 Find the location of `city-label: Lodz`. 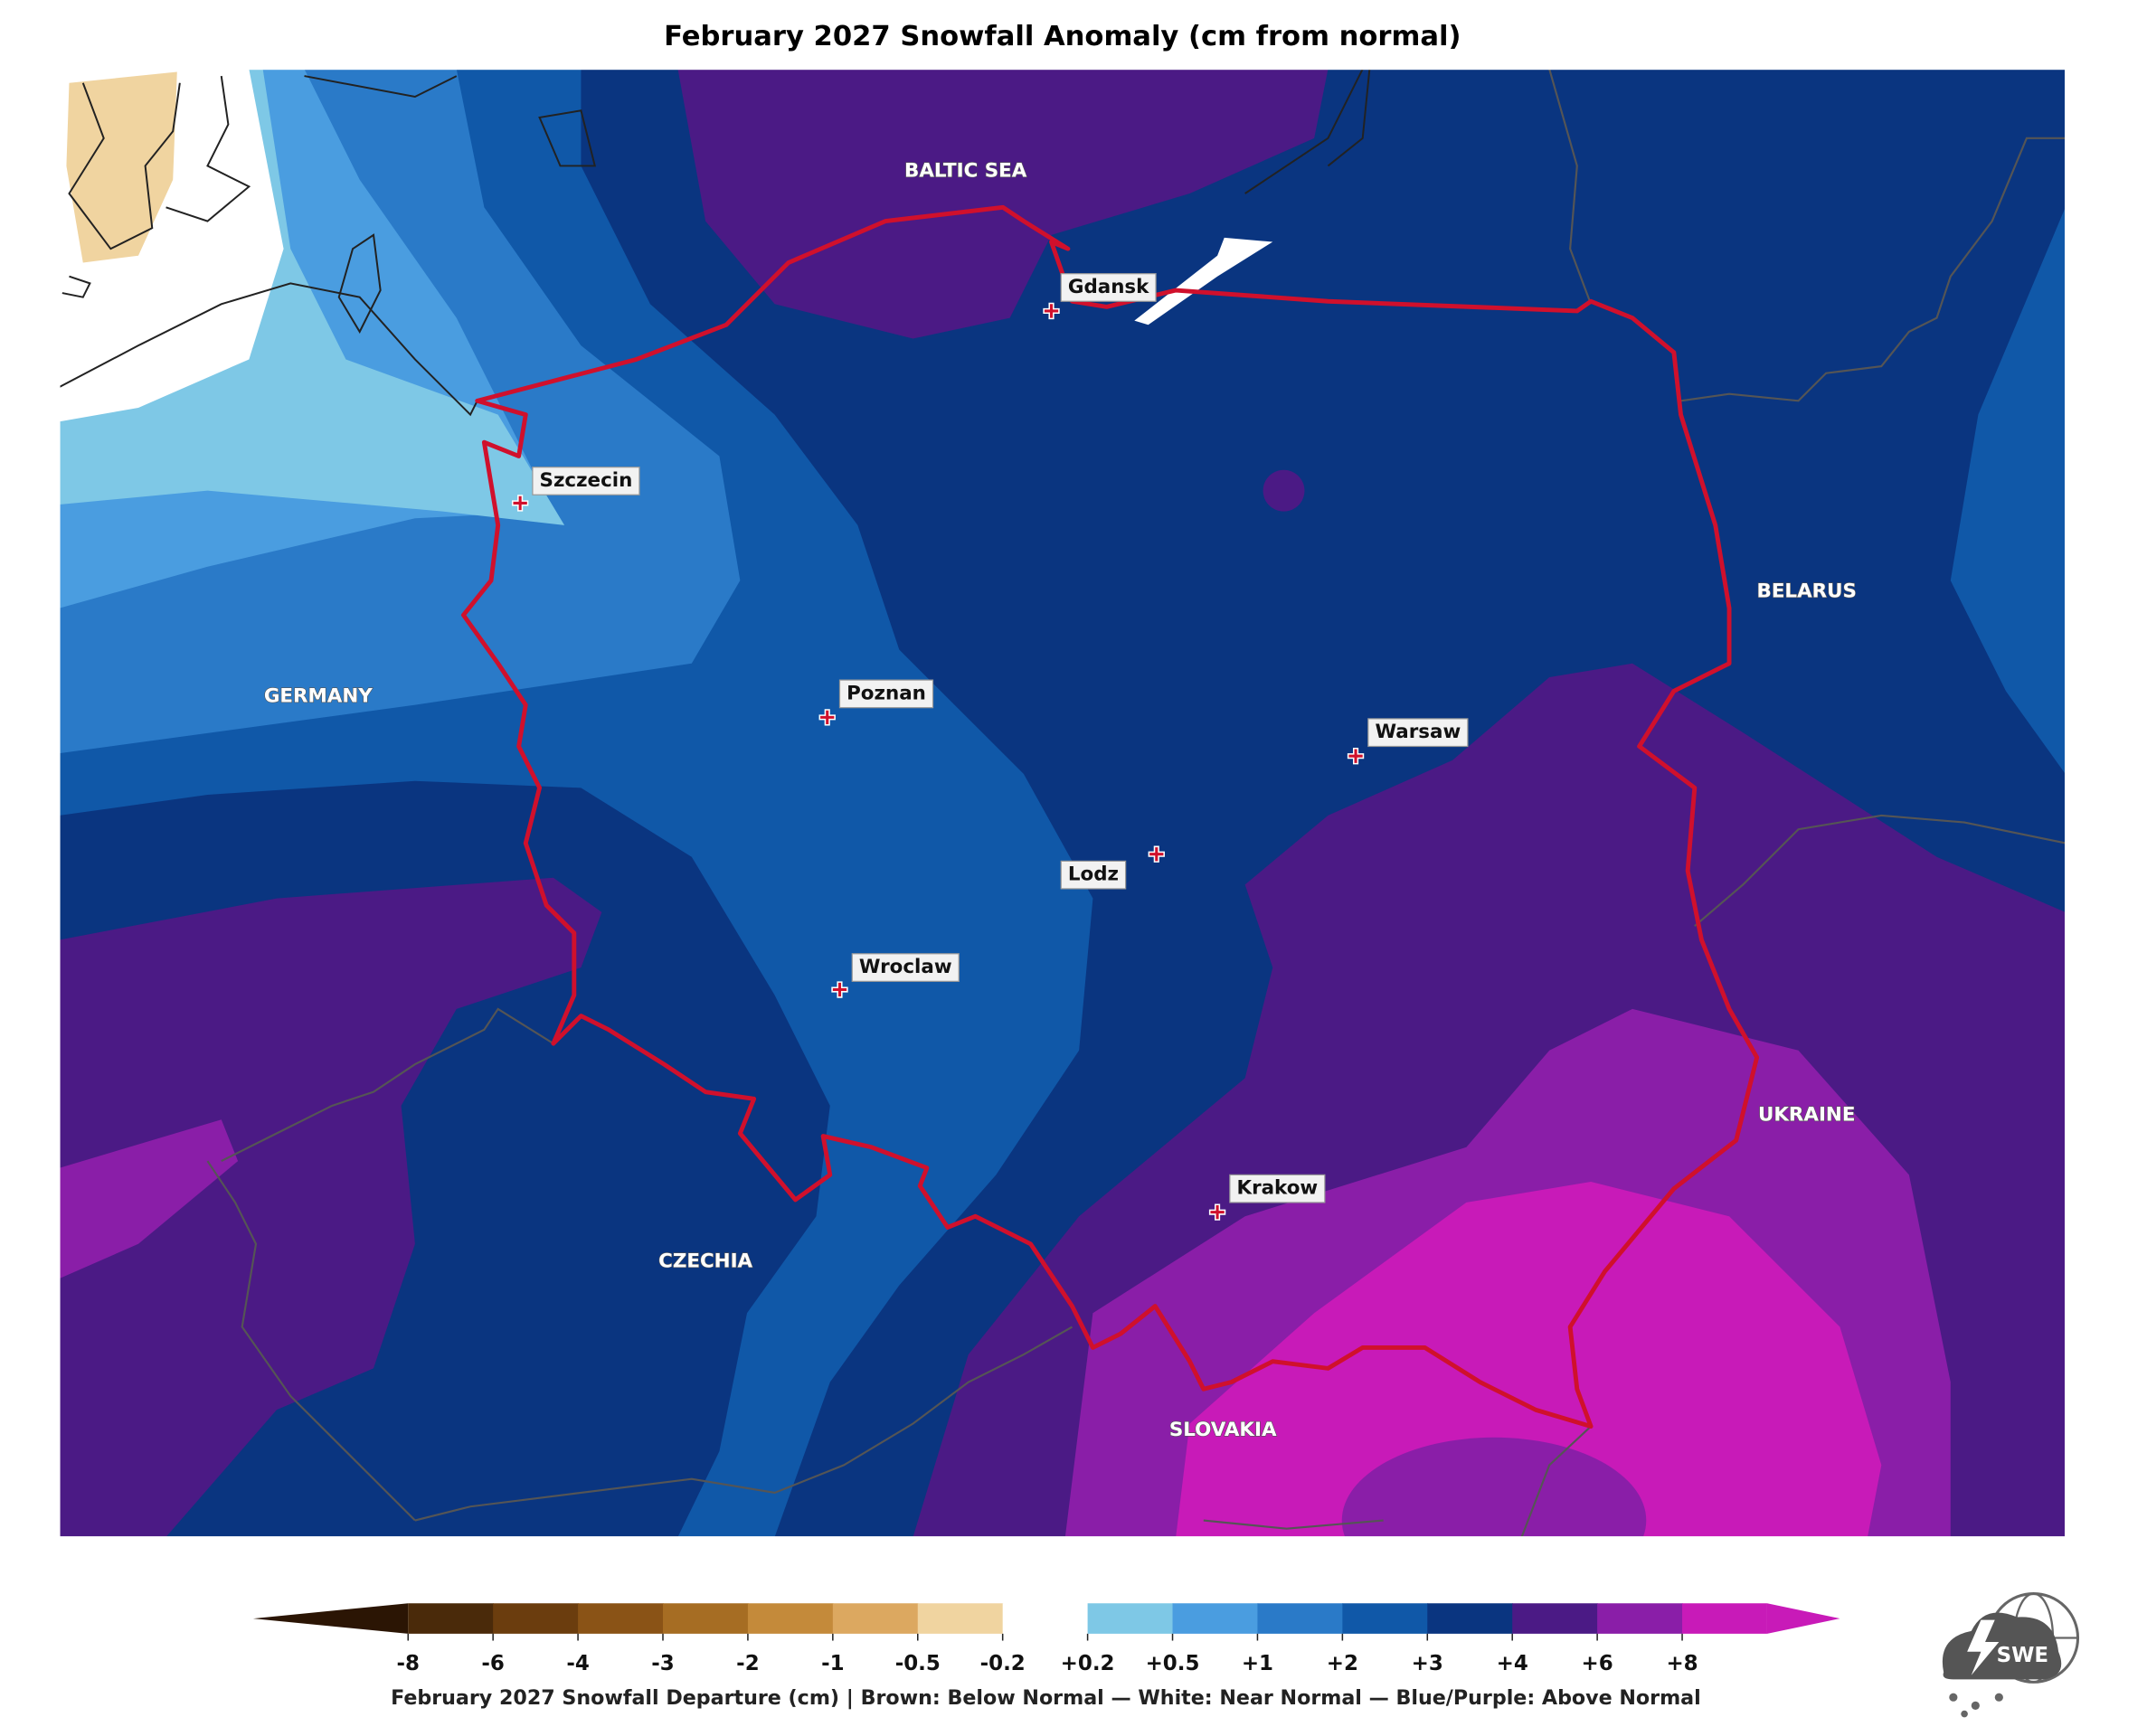

city-label: Lodz is located at coordinates (1093, 875).